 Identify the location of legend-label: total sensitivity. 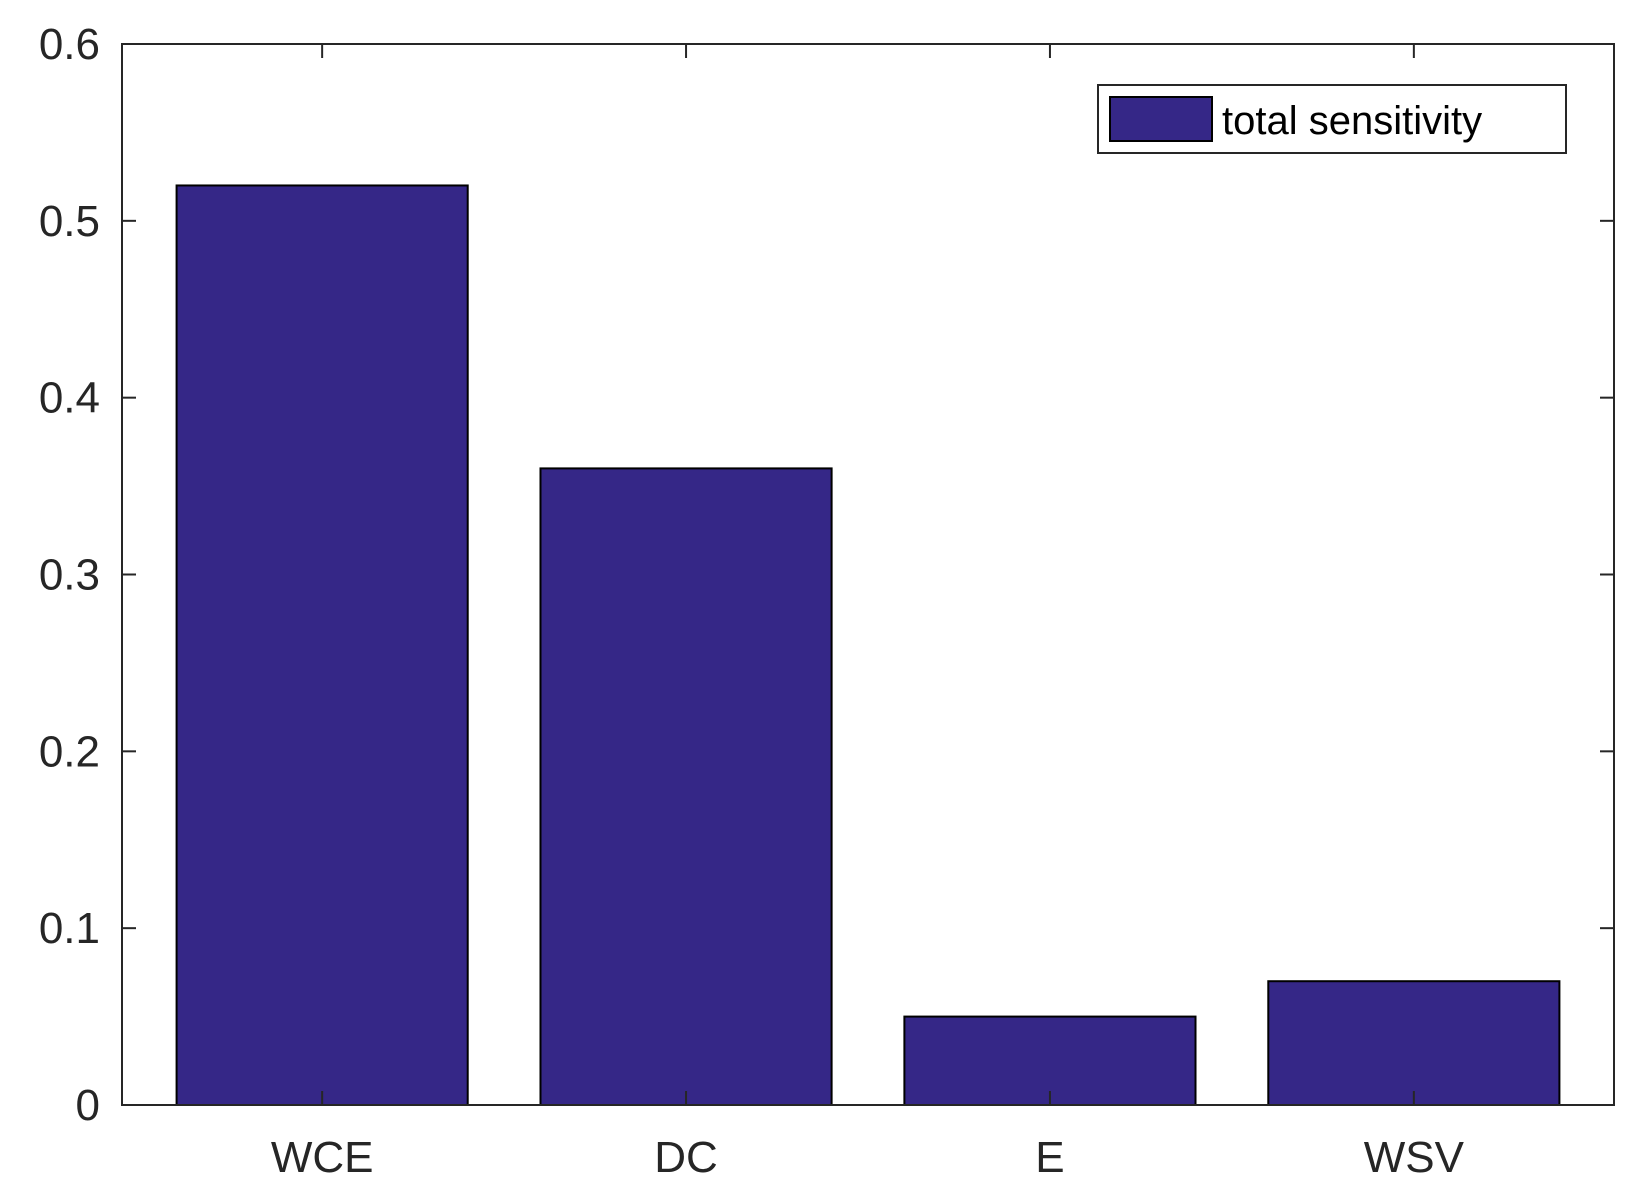
(1352, 121).